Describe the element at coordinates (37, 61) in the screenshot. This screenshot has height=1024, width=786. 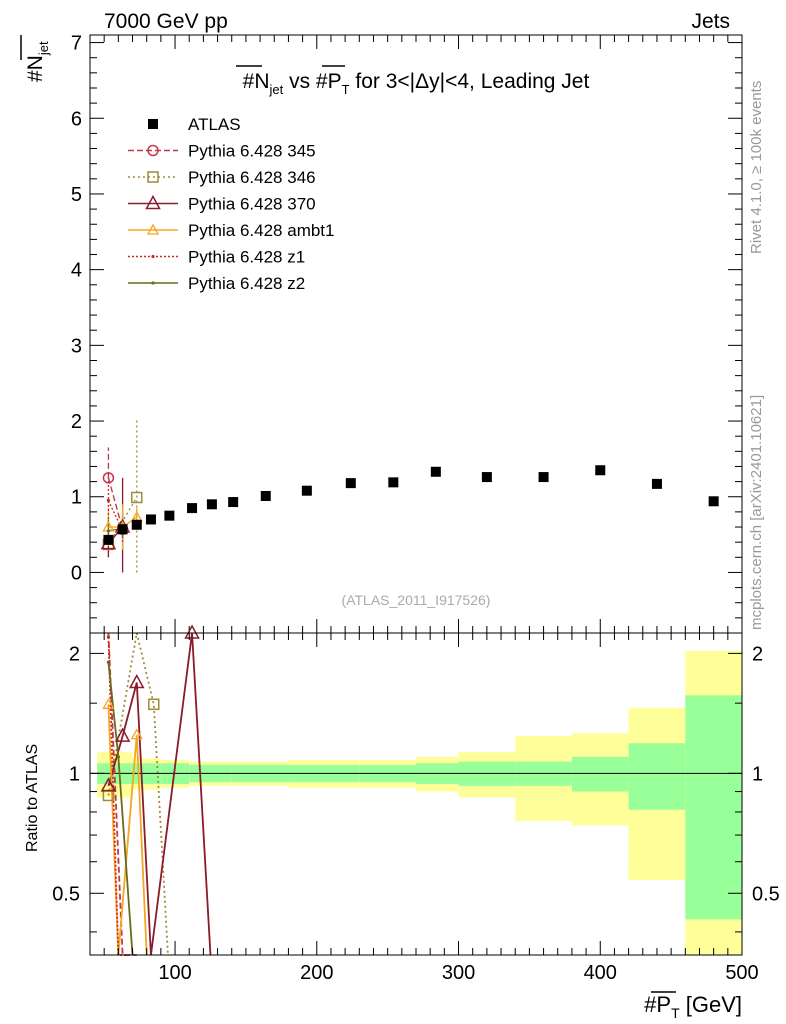
I see `y-axis-label: #Njet` at that location.